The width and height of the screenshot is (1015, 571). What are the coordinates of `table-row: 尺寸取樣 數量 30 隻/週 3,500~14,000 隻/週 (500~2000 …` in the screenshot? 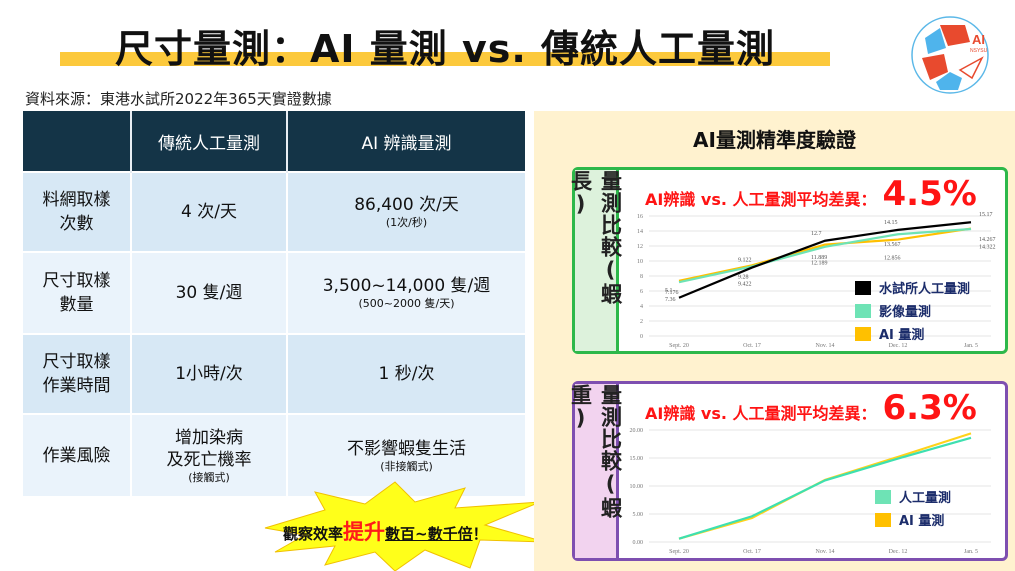 It's located at (274, 292).